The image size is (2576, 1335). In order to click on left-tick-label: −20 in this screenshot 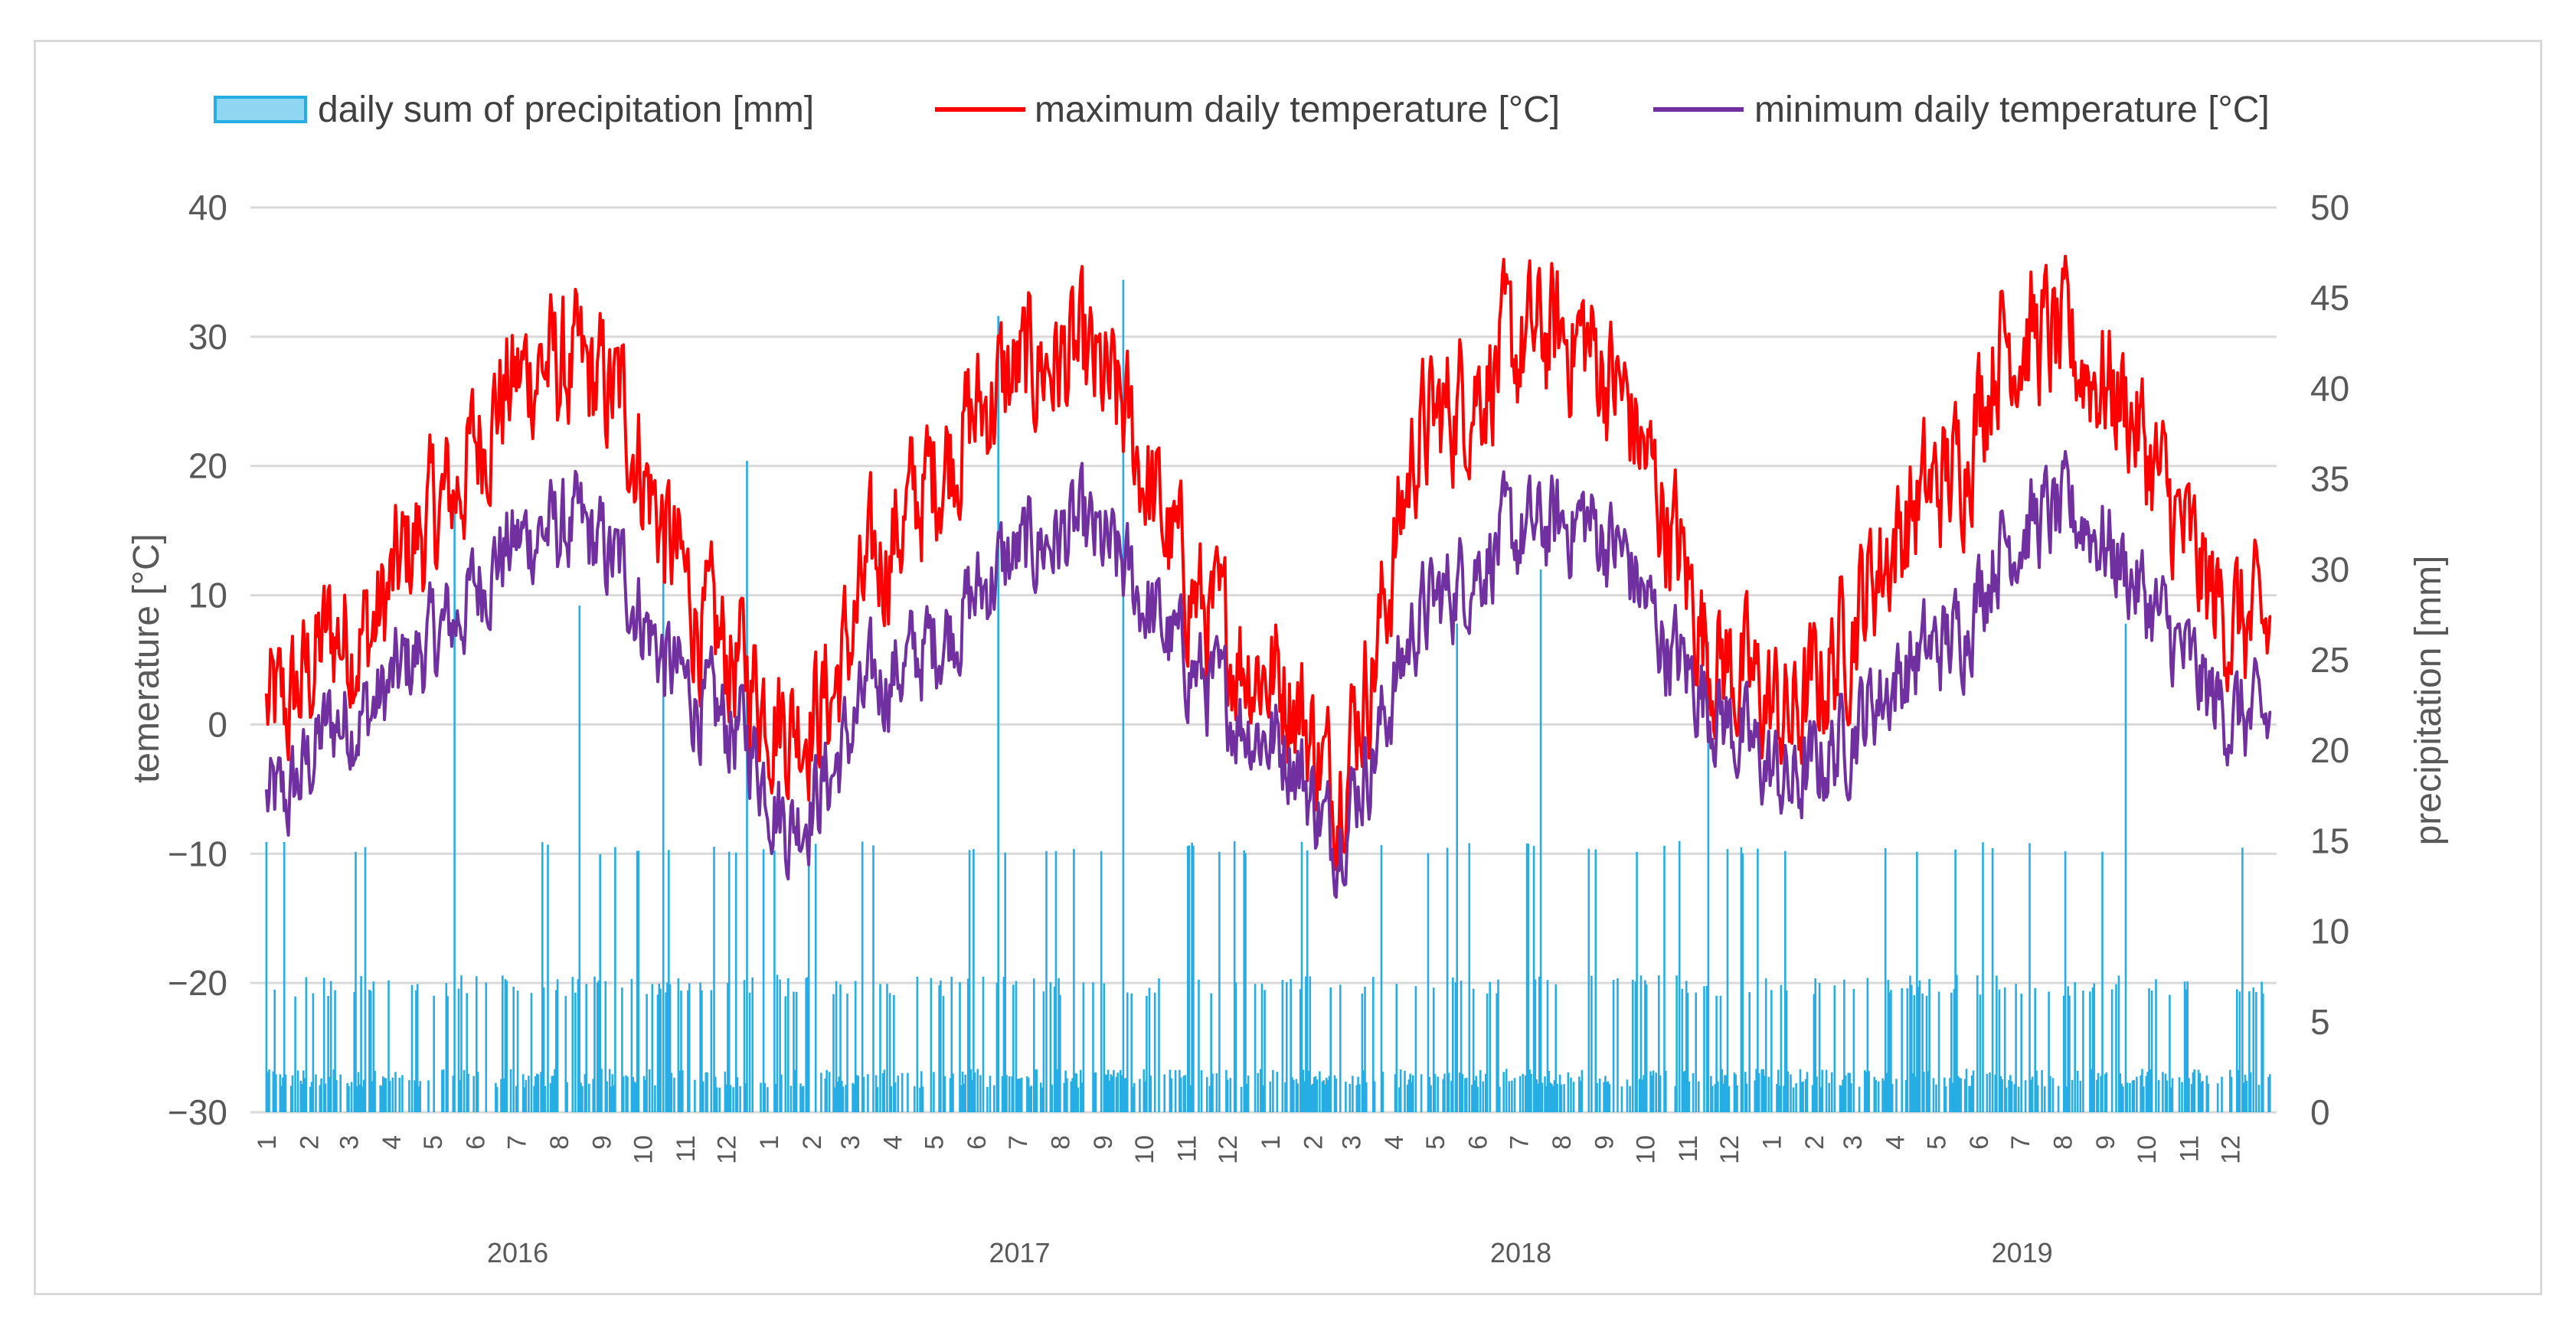, I will do `click(197, 983)`.